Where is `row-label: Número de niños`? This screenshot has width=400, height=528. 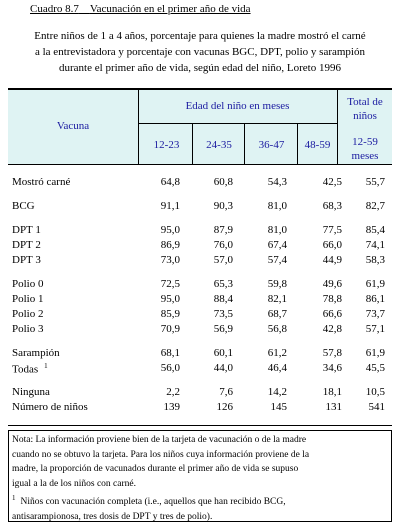
row-label: Número de niños is located at coordinates (50, 407).